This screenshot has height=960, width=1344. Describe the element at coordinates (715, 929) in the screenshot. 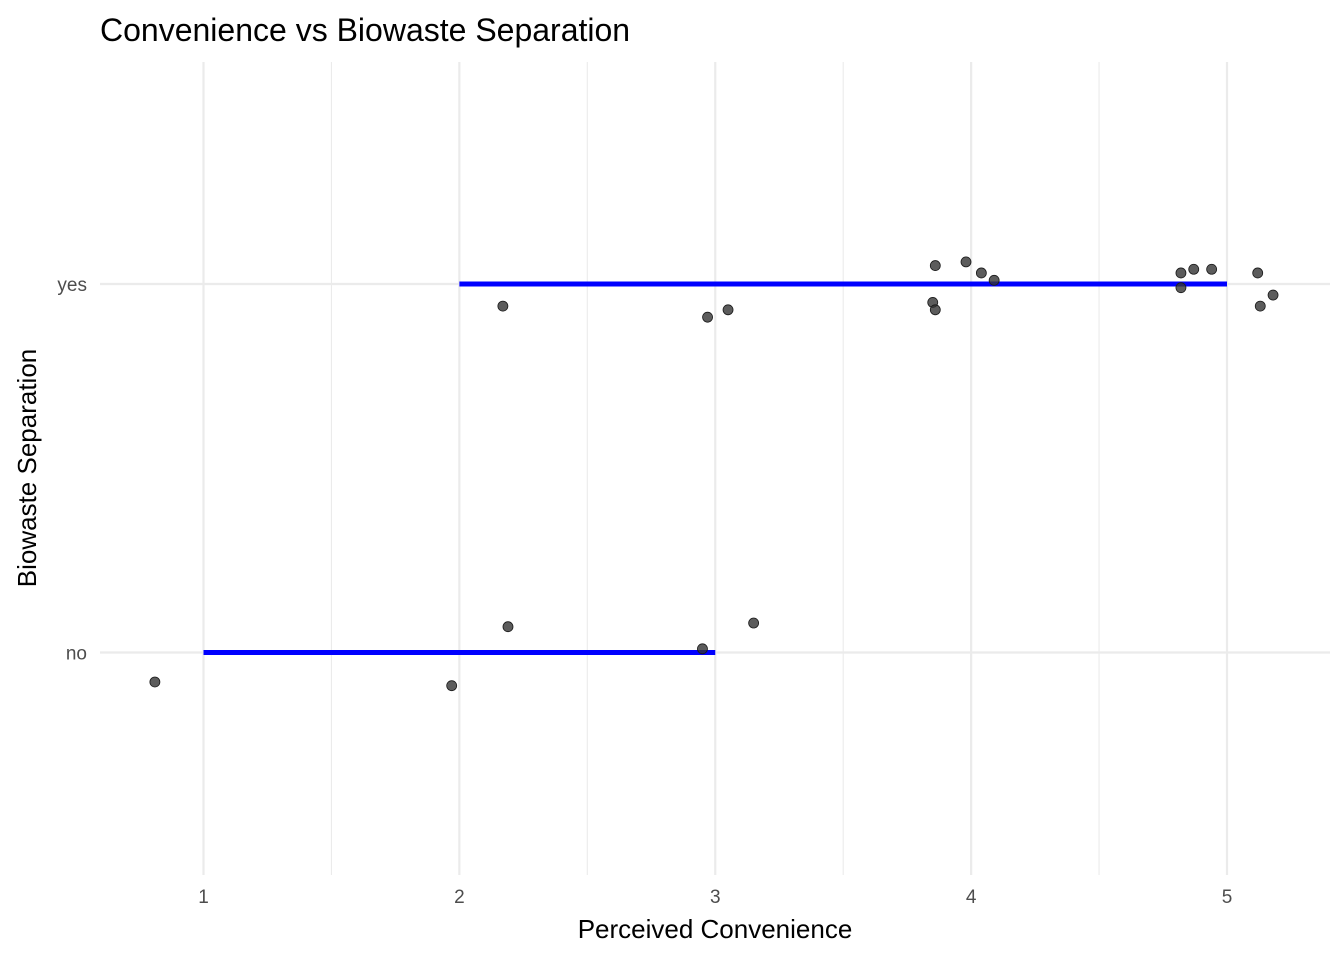

I see `x-axis-title: Perceived Convenience` at that location.